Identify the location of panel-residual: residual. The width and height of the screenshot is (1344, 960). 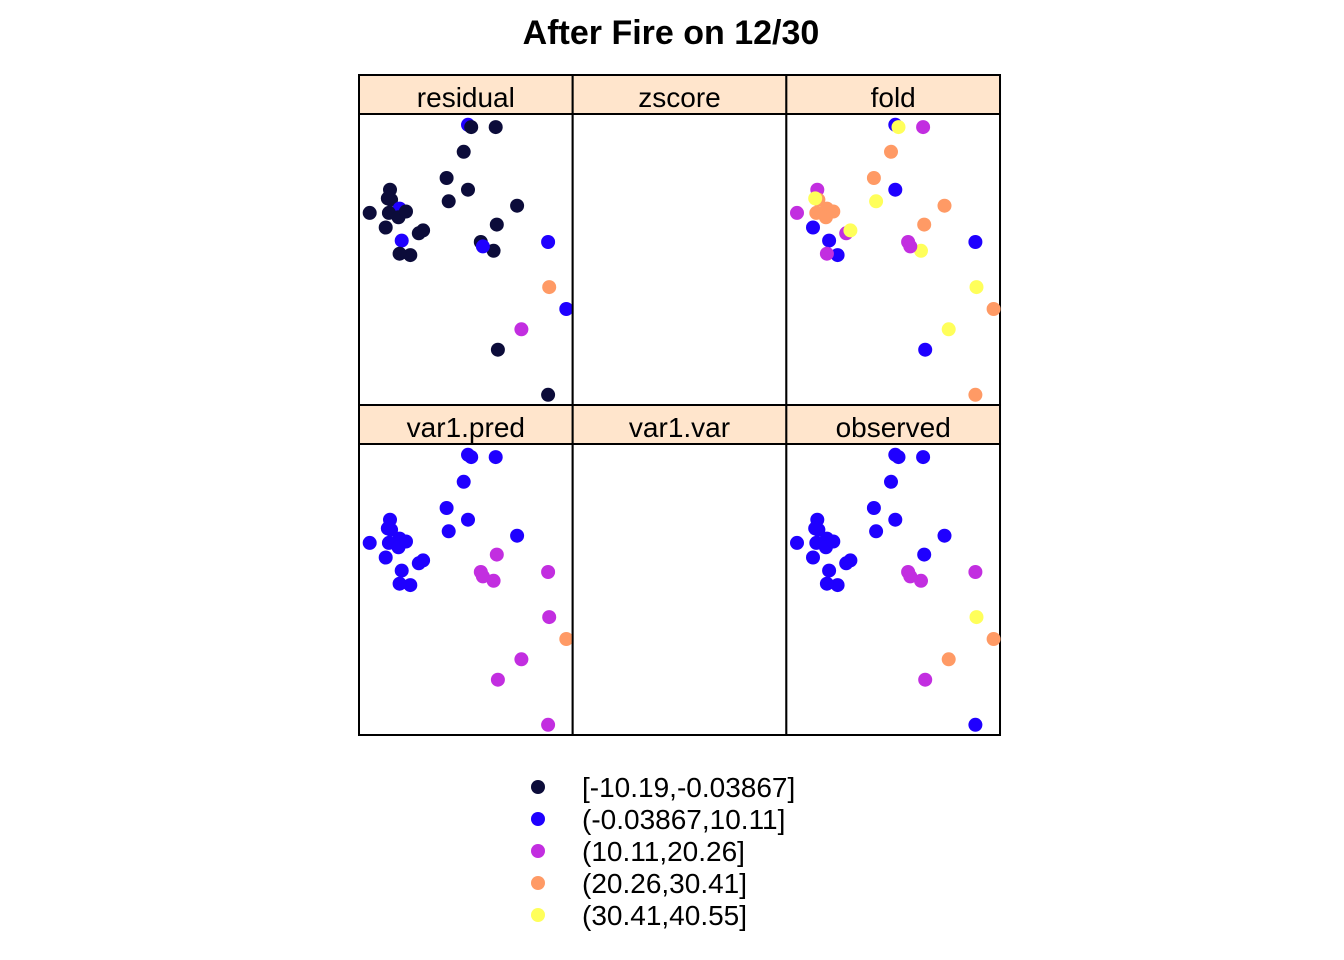
(466, 240).